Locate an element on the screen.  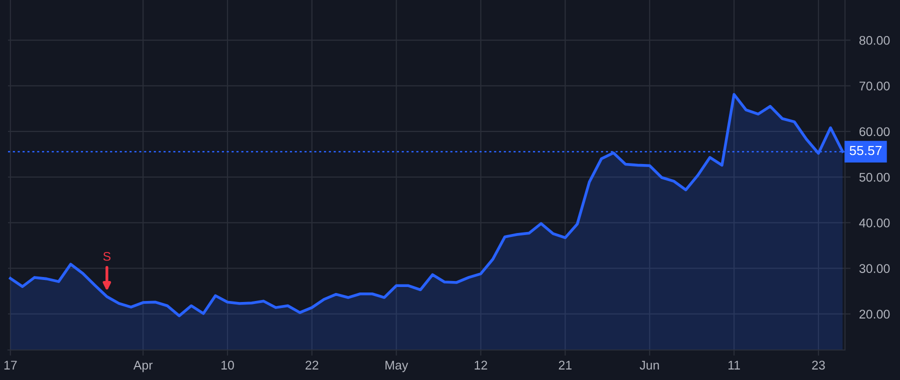
y-tick-label: 30.00 is located at coordinates (874, 268).